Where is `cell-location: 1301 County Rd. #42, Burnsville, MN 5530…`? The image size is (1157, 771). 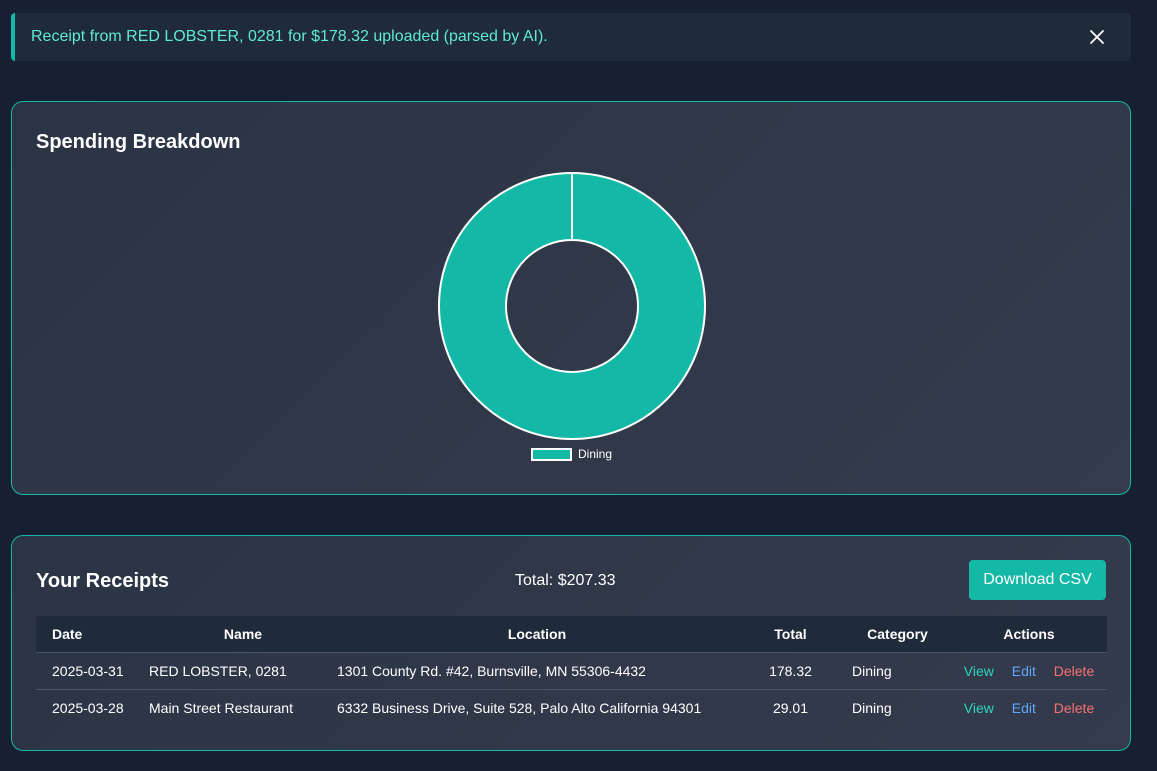
cell-location: 1301 County Rd. #42, Burnsville, MN 5530… is located at coordinates (491, 670).